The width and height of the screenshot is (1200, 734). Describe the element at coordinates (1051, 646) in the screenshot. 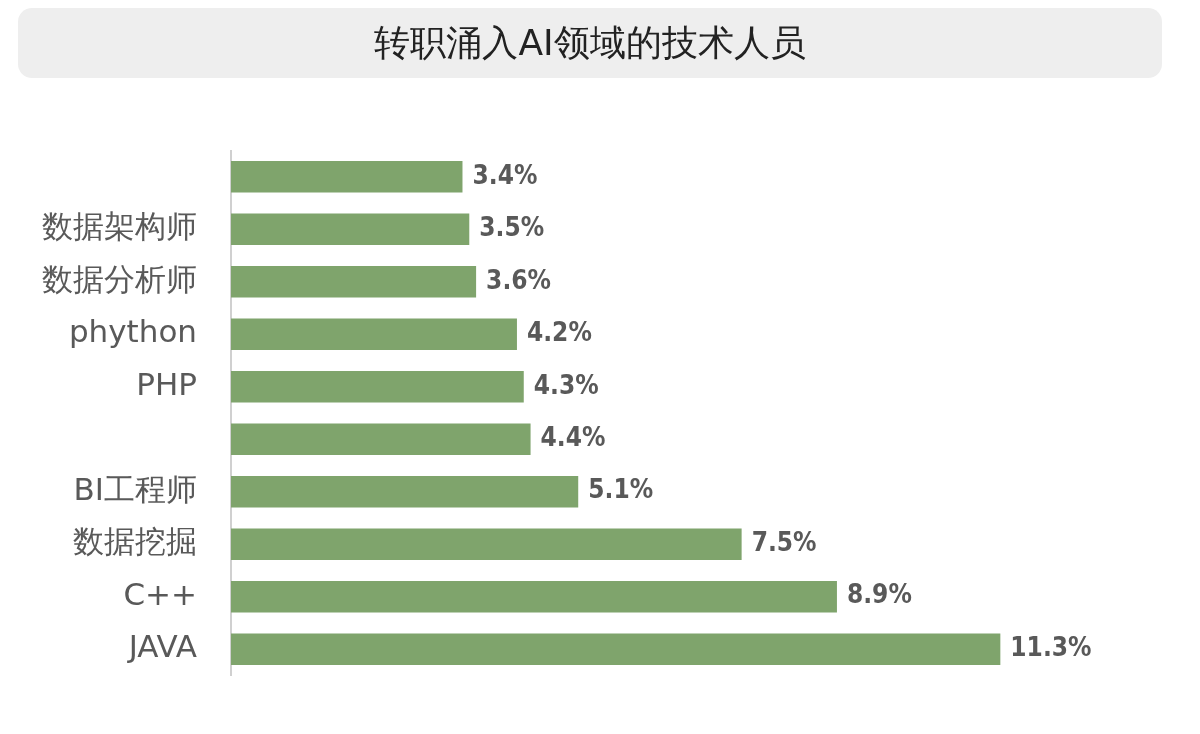

I see `data-label: 11.3%` at that location.